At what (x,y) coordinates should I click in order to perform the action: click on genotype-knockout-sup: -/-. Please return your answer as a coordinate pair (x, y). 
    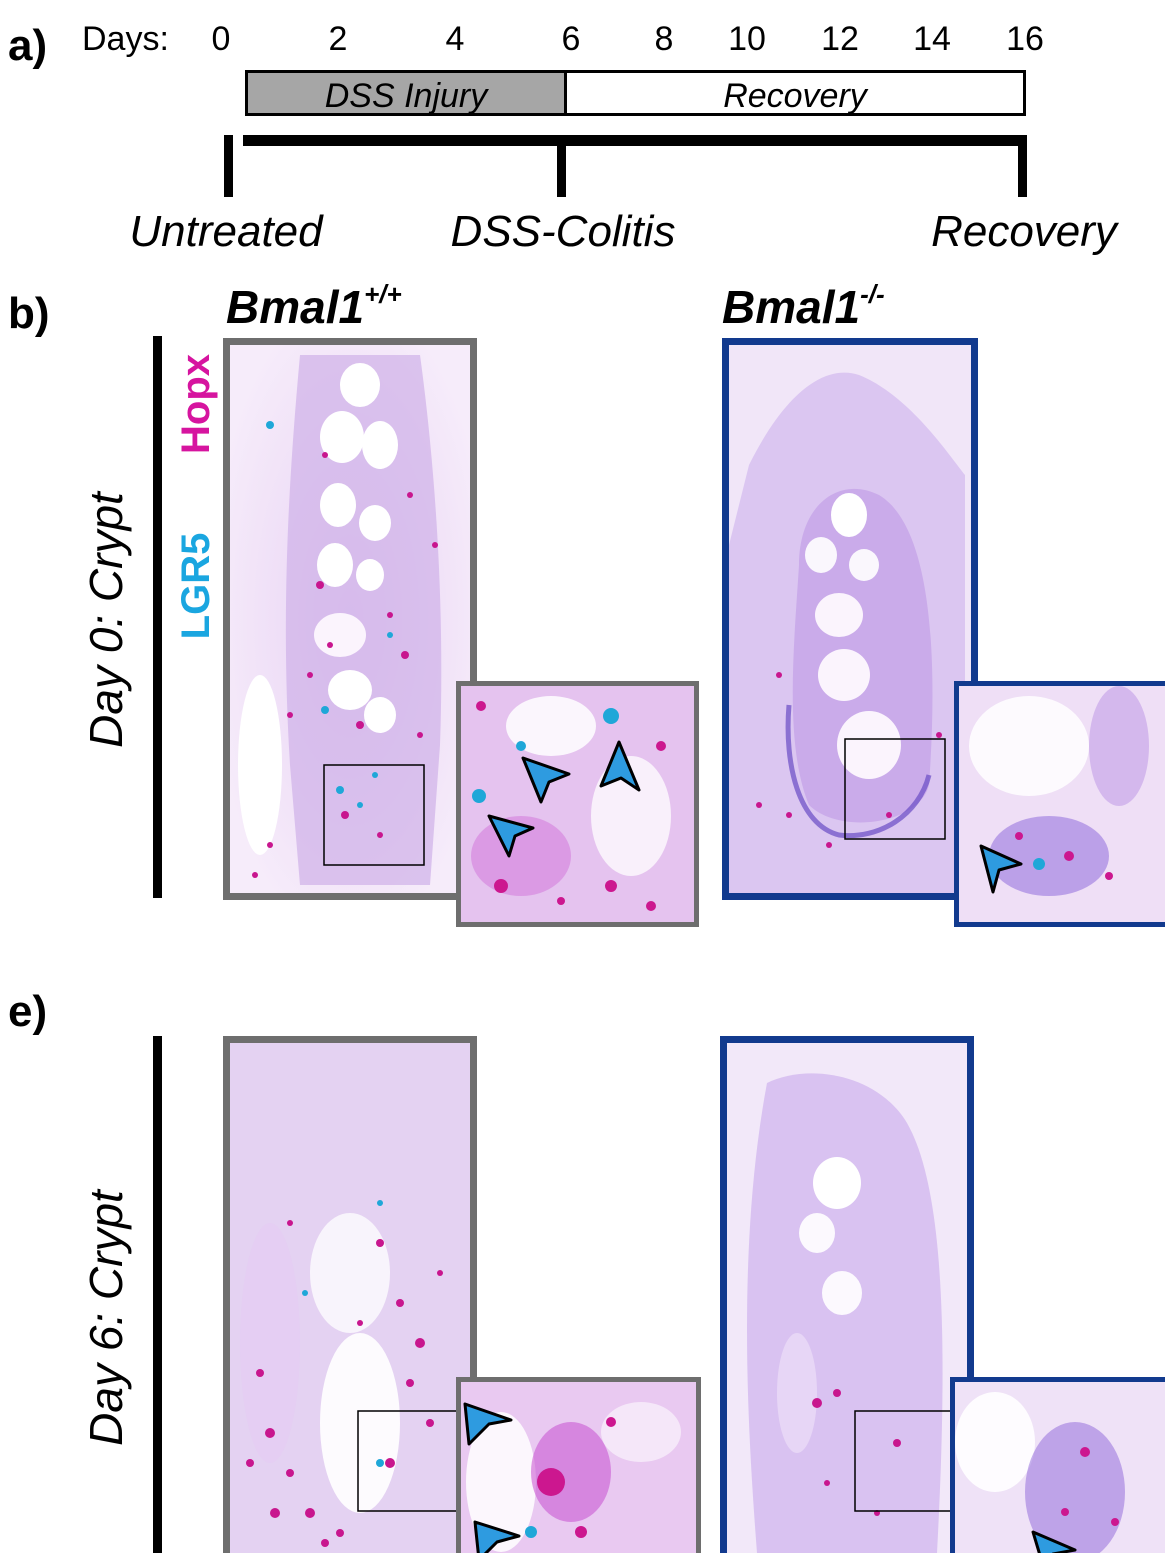
    Looking at the image, I should click on (872, 293).